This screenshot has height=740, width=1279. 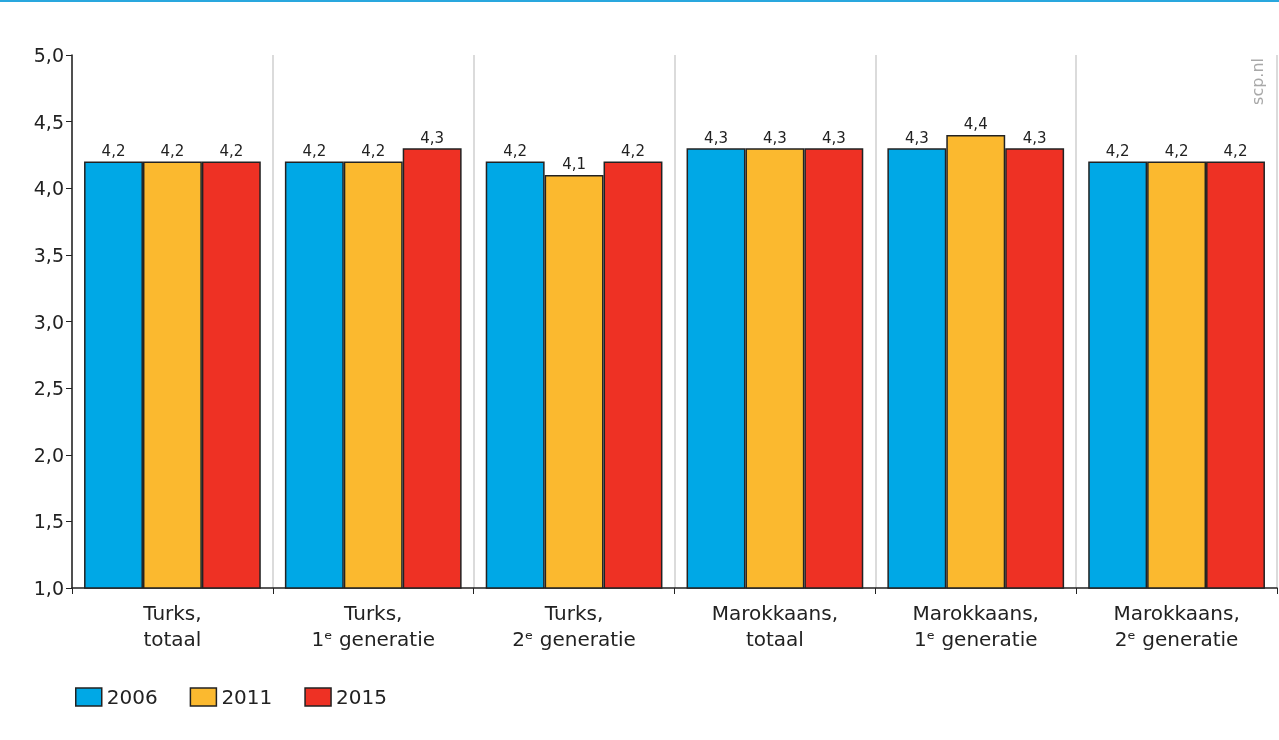 I want to click on y-tick-label: 3,0, so click(x=48, y=321).